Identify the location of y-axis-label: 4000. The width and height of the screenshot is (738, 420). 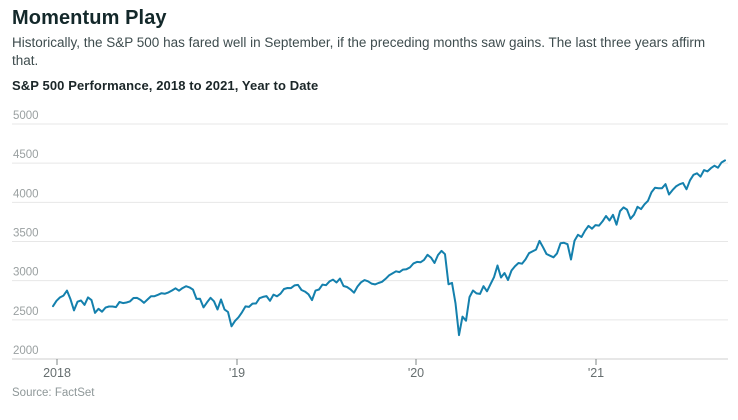
(26, 194).